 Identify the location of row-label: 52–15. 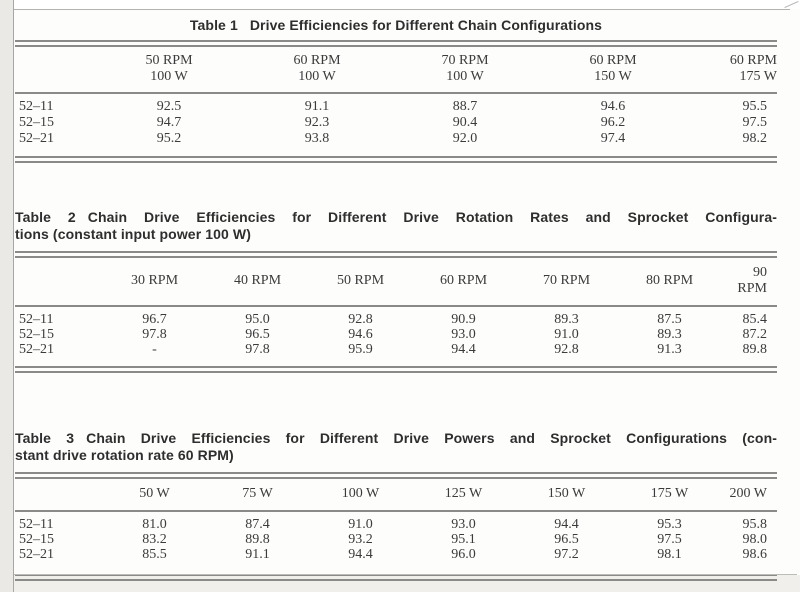
(36, 539).